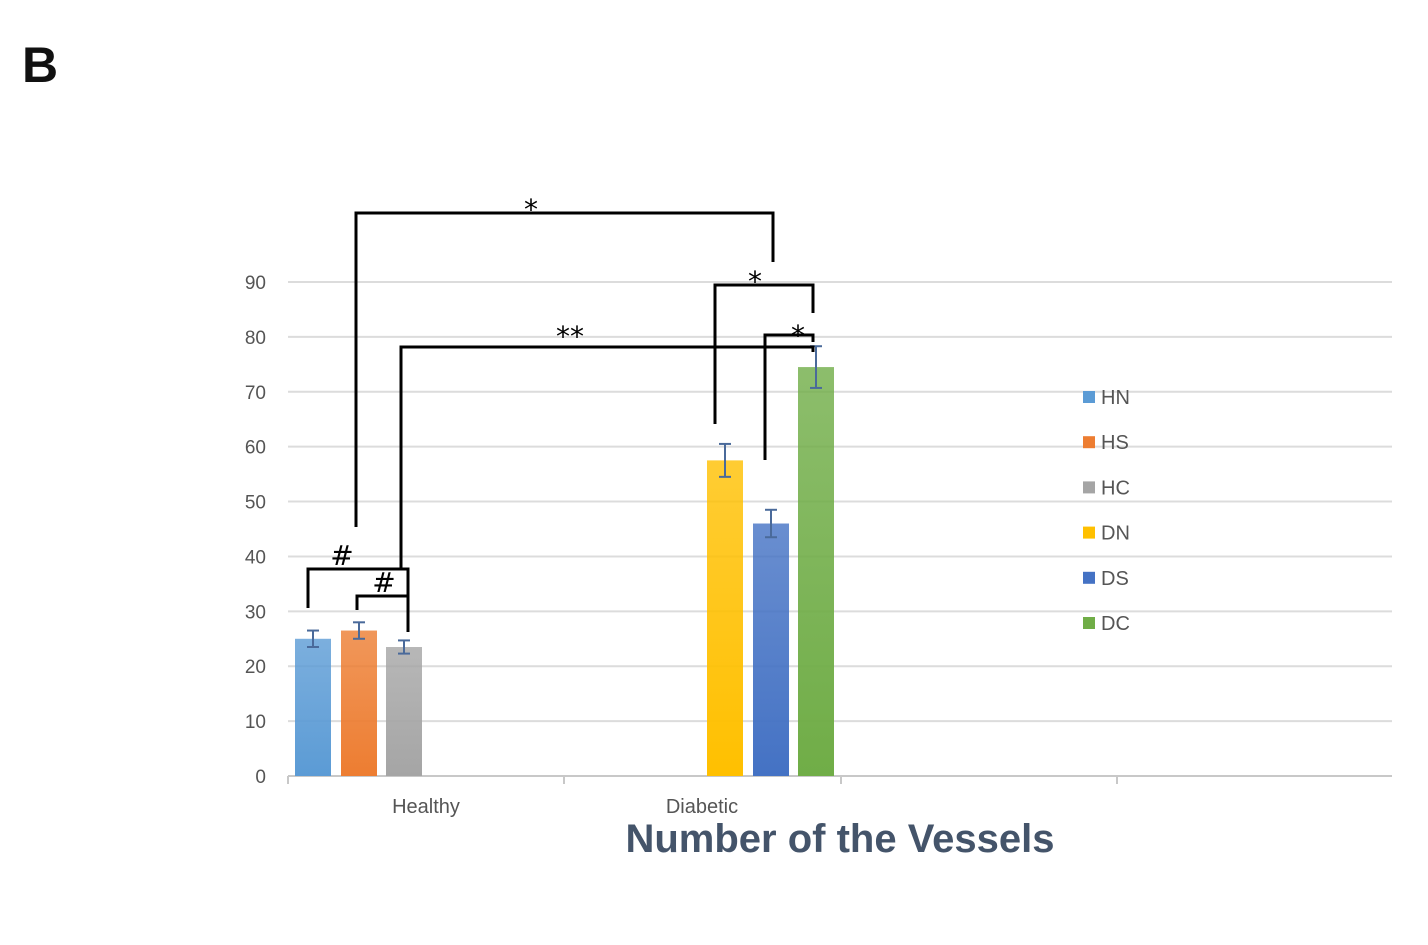 The image size is (1428, 945). What do you see at coordinates (255, 393) in the screenshot?
I see `y-tick-label: 70` at bounding box center [255, 393].